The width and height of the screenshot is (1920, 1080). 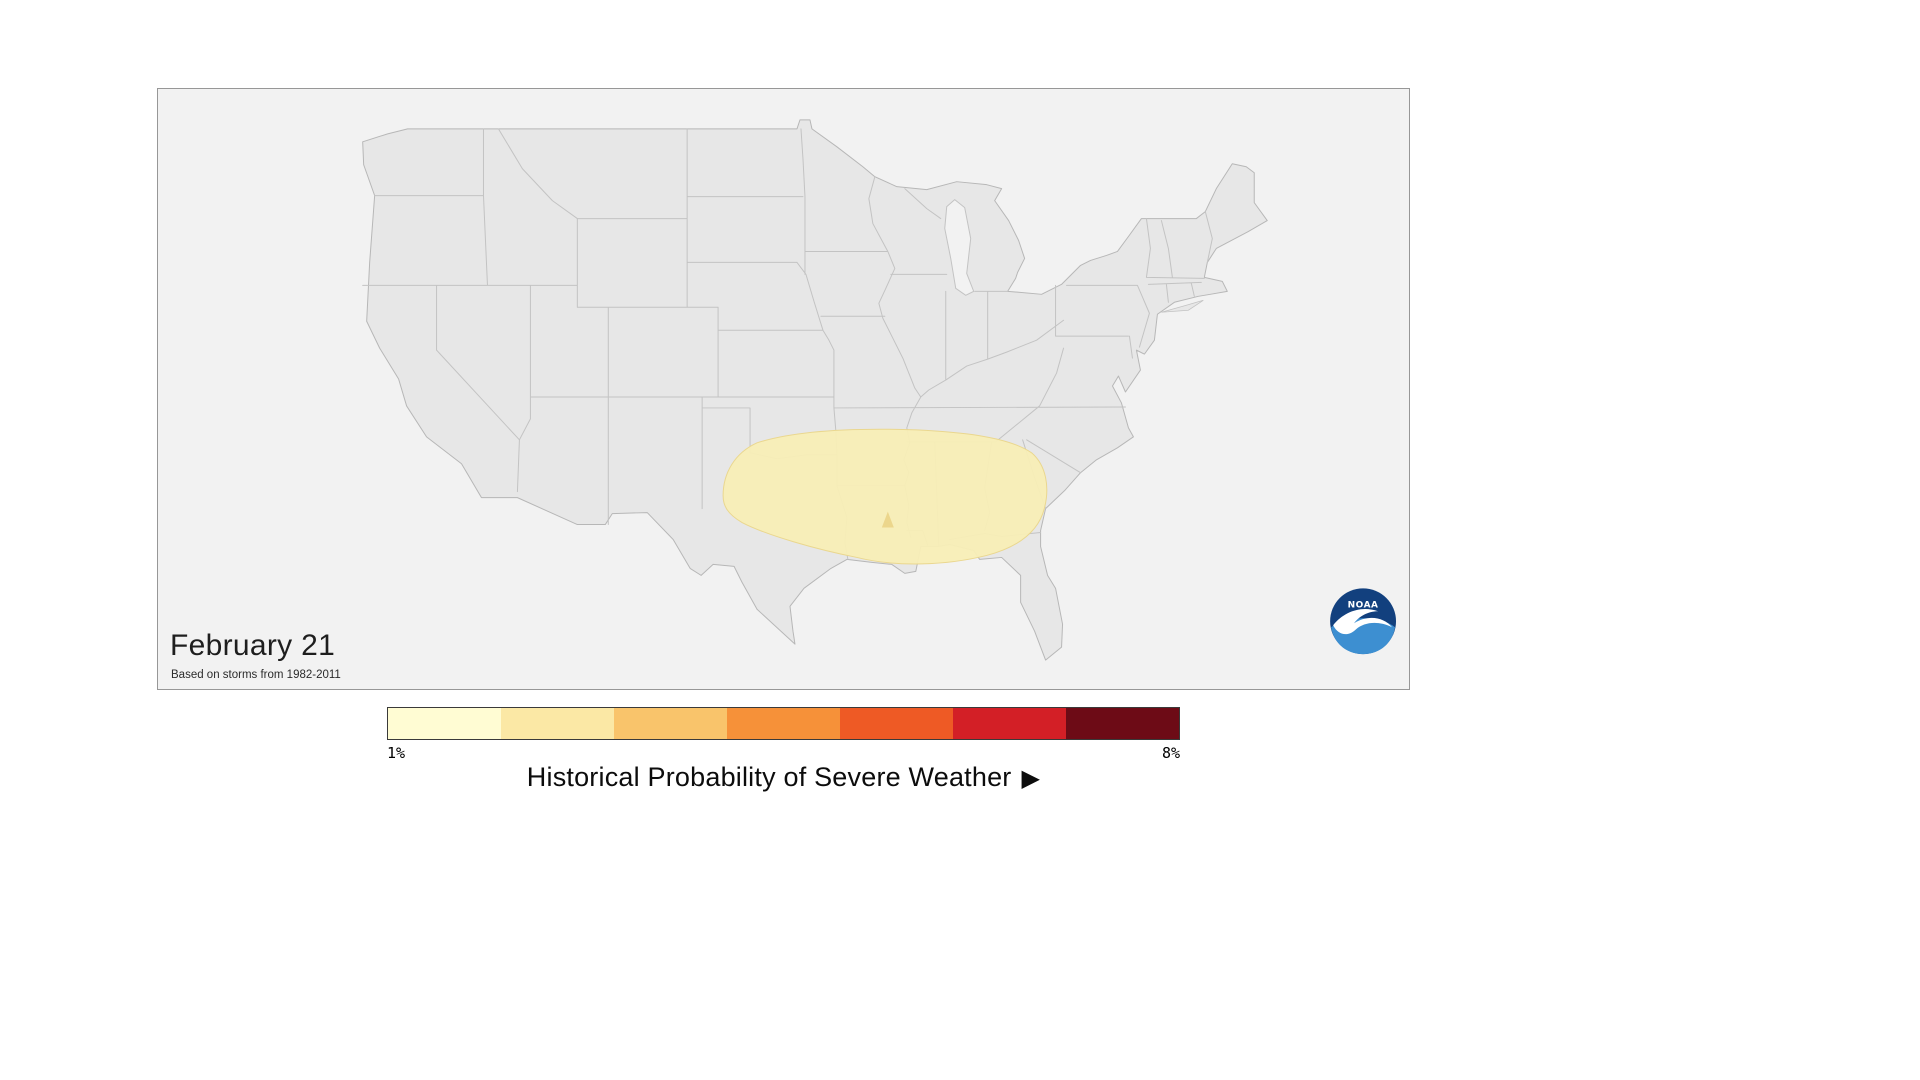 I want to click on date-label: February 21, so click(x=253, y=645).